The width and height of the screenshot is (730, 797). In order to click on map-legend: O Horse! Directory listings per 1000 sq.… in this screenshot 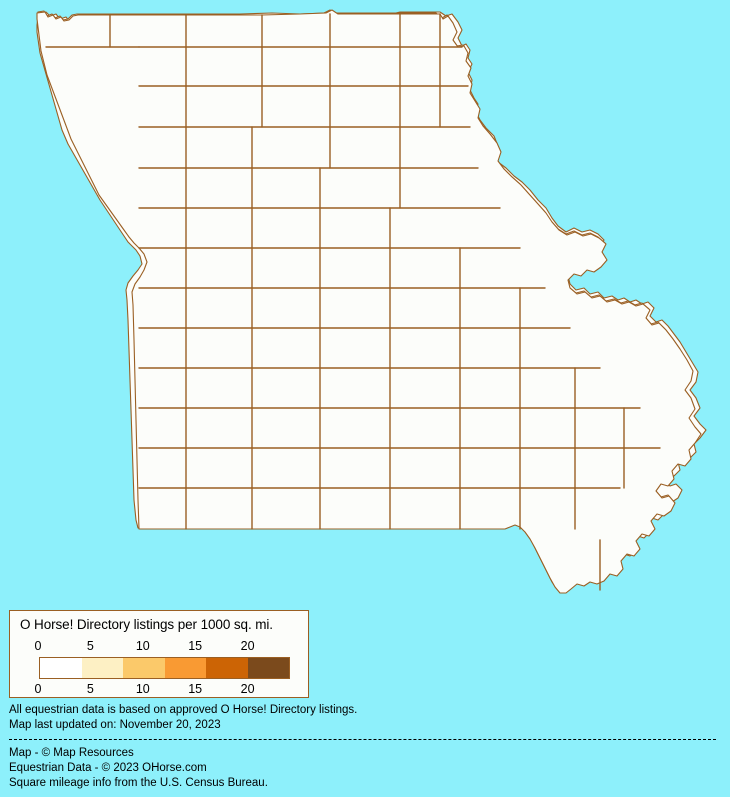, I will do `click(159, 654)`.